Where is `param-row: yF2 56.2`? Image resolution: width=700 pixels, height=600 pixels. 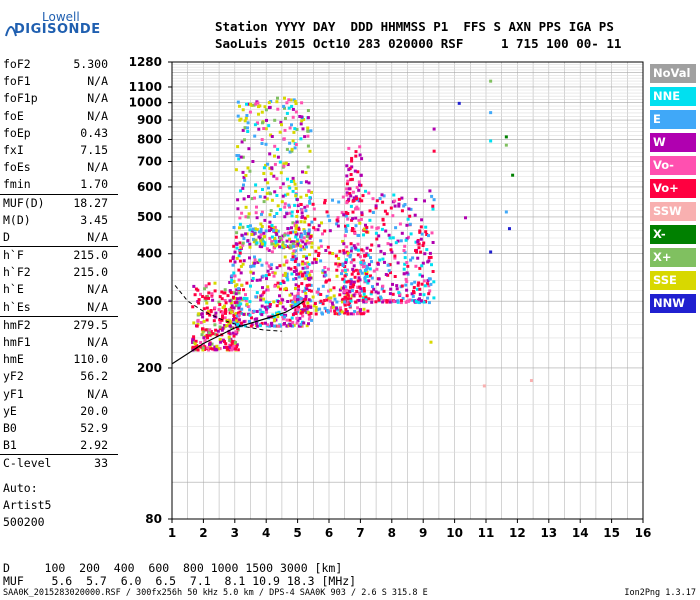 param-row: yF2 56.2 is located at coordinates (59, 376).